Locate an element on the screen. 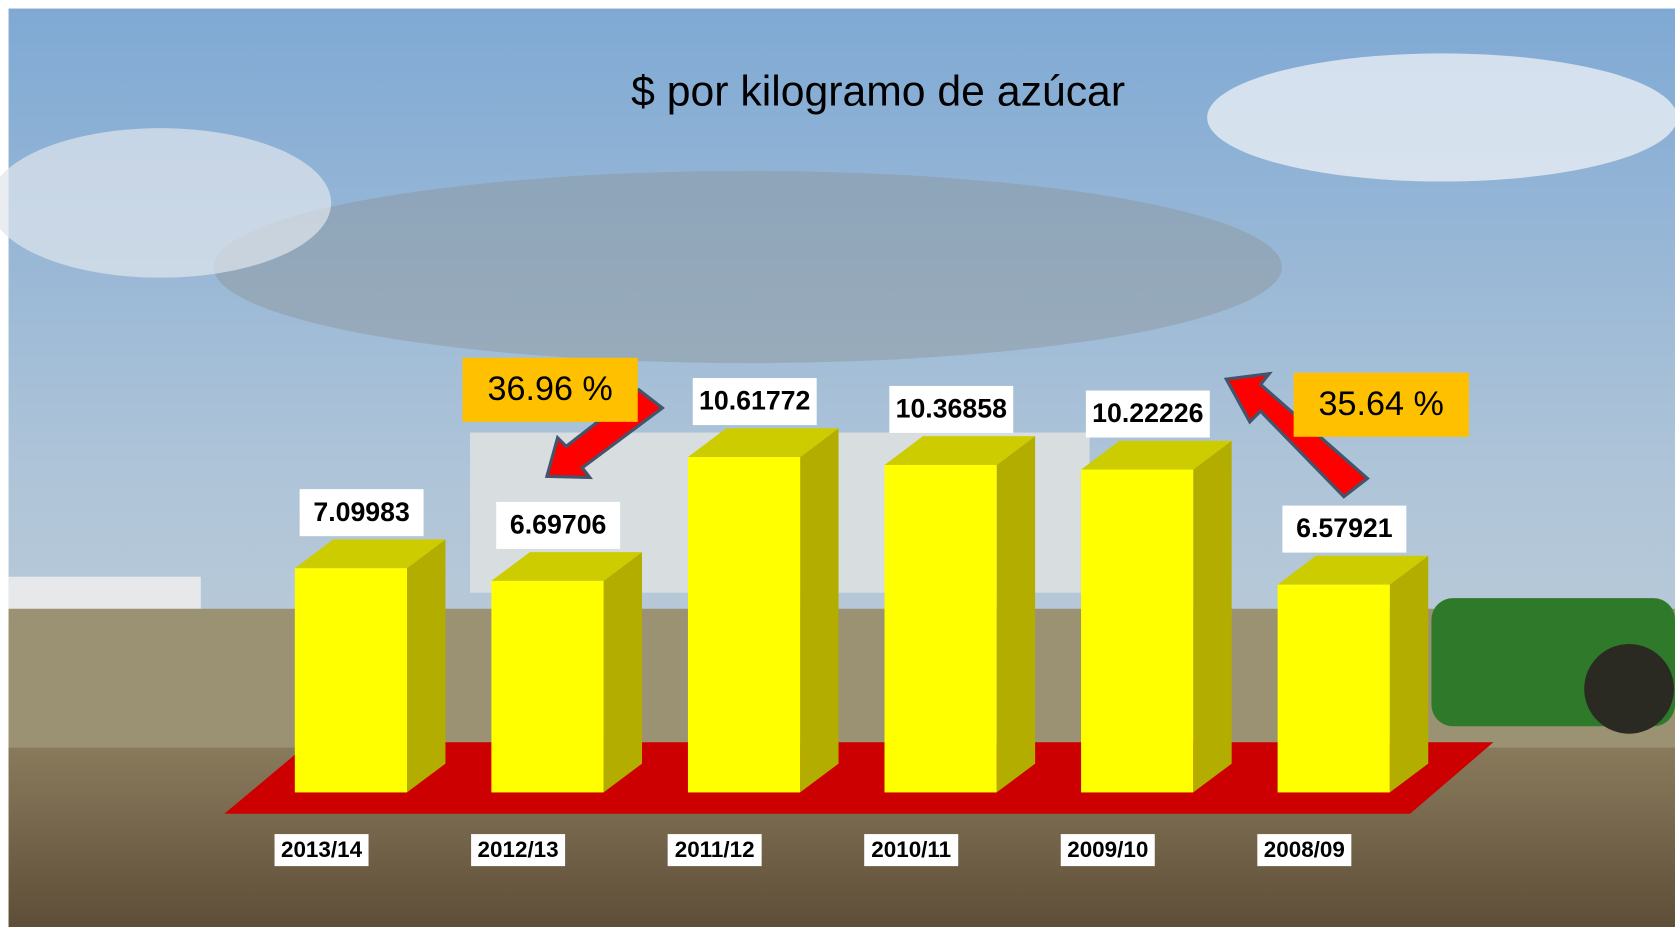  x-tick-label: 2013/14 is located at coordinates (322, 849).